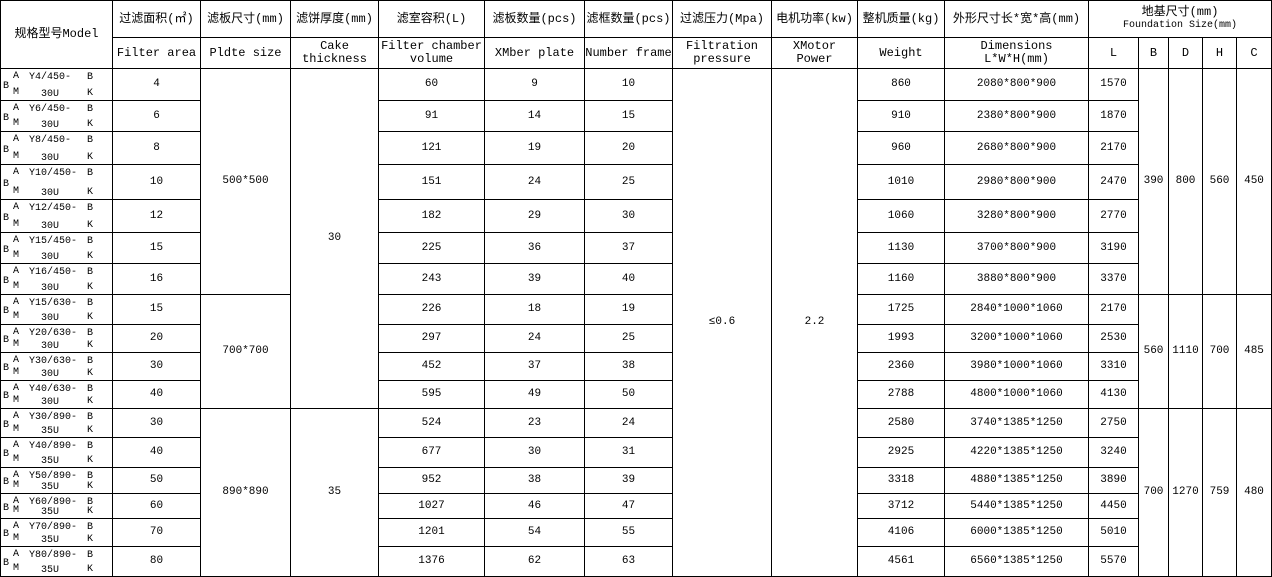 The width and height of the screenshot is (1272, 577). Describe the element at coordinates (1154, 53) in the screenshot. I see `header-cell: B` at that location.